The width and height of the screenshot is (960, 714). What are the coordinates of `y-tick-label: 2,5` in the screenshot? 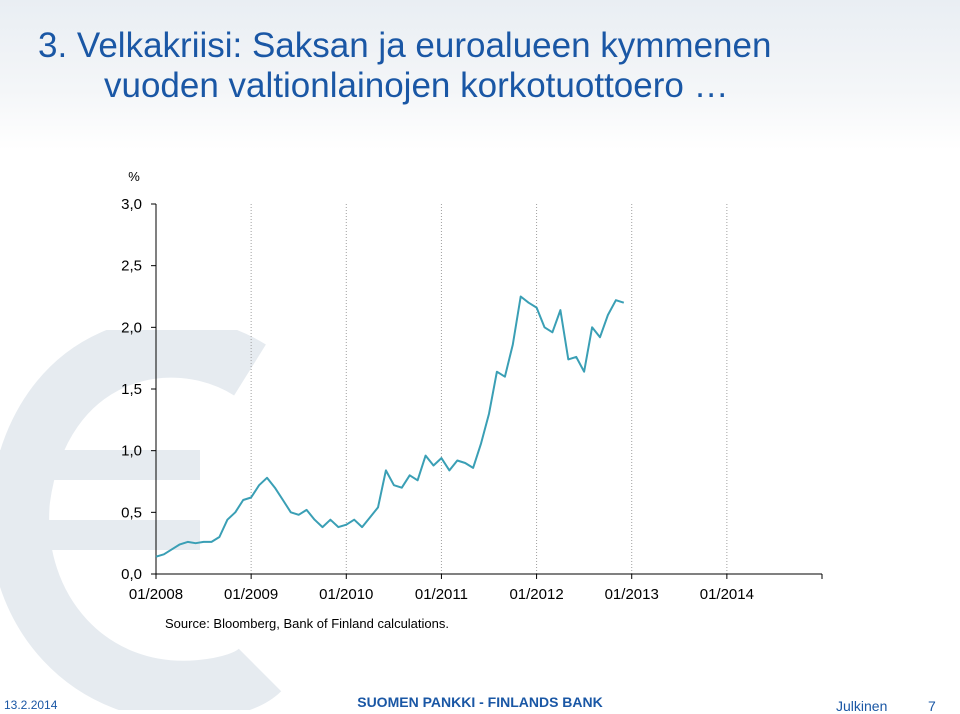 It's located at (131, 266).